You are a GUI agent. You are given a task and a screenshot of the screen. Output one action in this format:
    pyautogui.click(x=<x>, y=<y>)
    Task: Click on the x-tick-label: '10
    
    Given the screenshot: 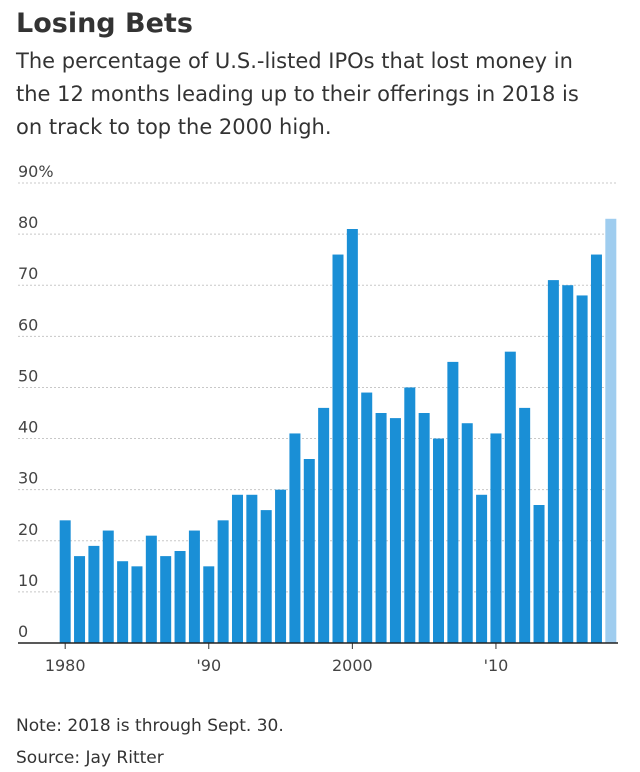 What is the action you would take?
    pyautogui.click(x=496, y=665)
    